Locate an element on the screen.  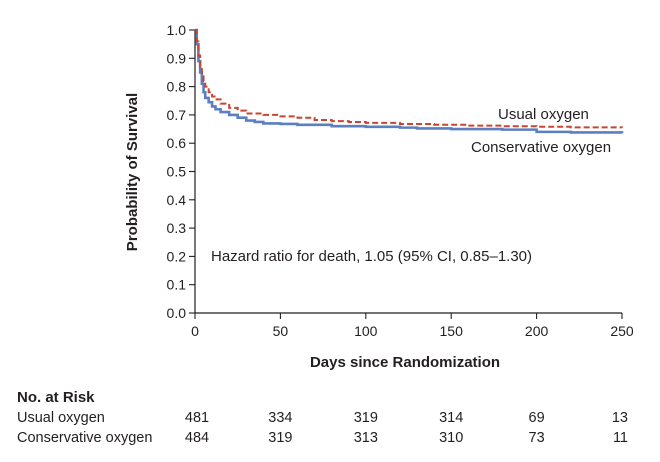
risk-count-r0-c1: 334 is located at coordinates (280, 418).